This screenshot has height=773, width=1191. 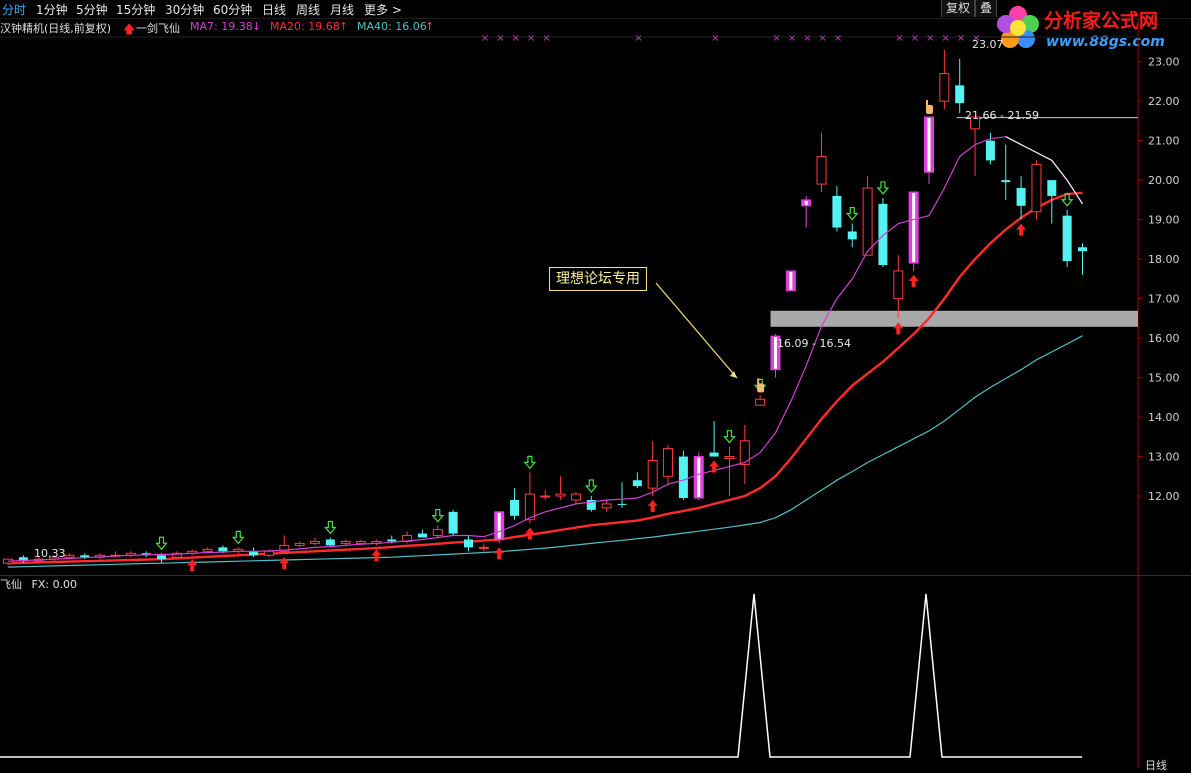 What do you see at coordinates (1002, 115) in the screenshot?
I see `range-upper-label: 21.66 - 21.59` at bounding box center [1002, 115].